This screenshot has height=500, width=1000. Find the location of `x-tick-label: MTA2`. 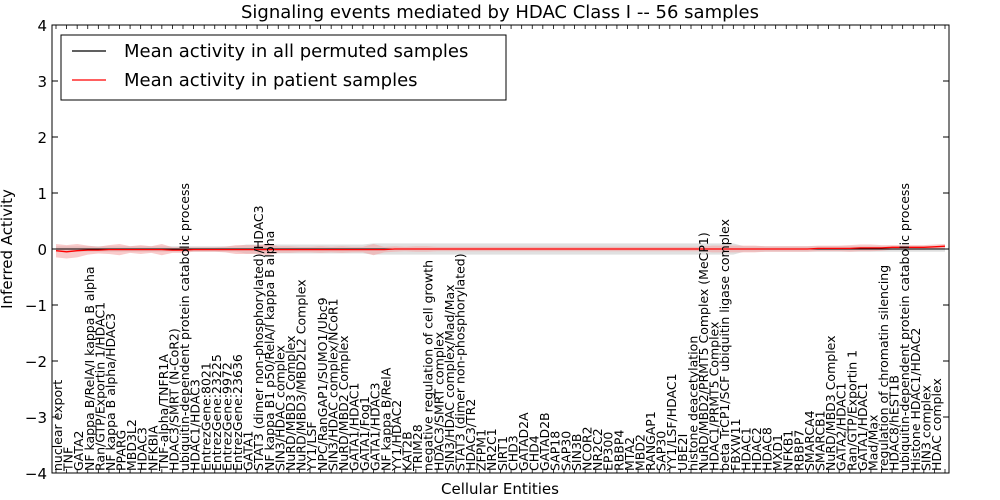

x-tick-label: MTA2 is located at coordinates (629, 454).